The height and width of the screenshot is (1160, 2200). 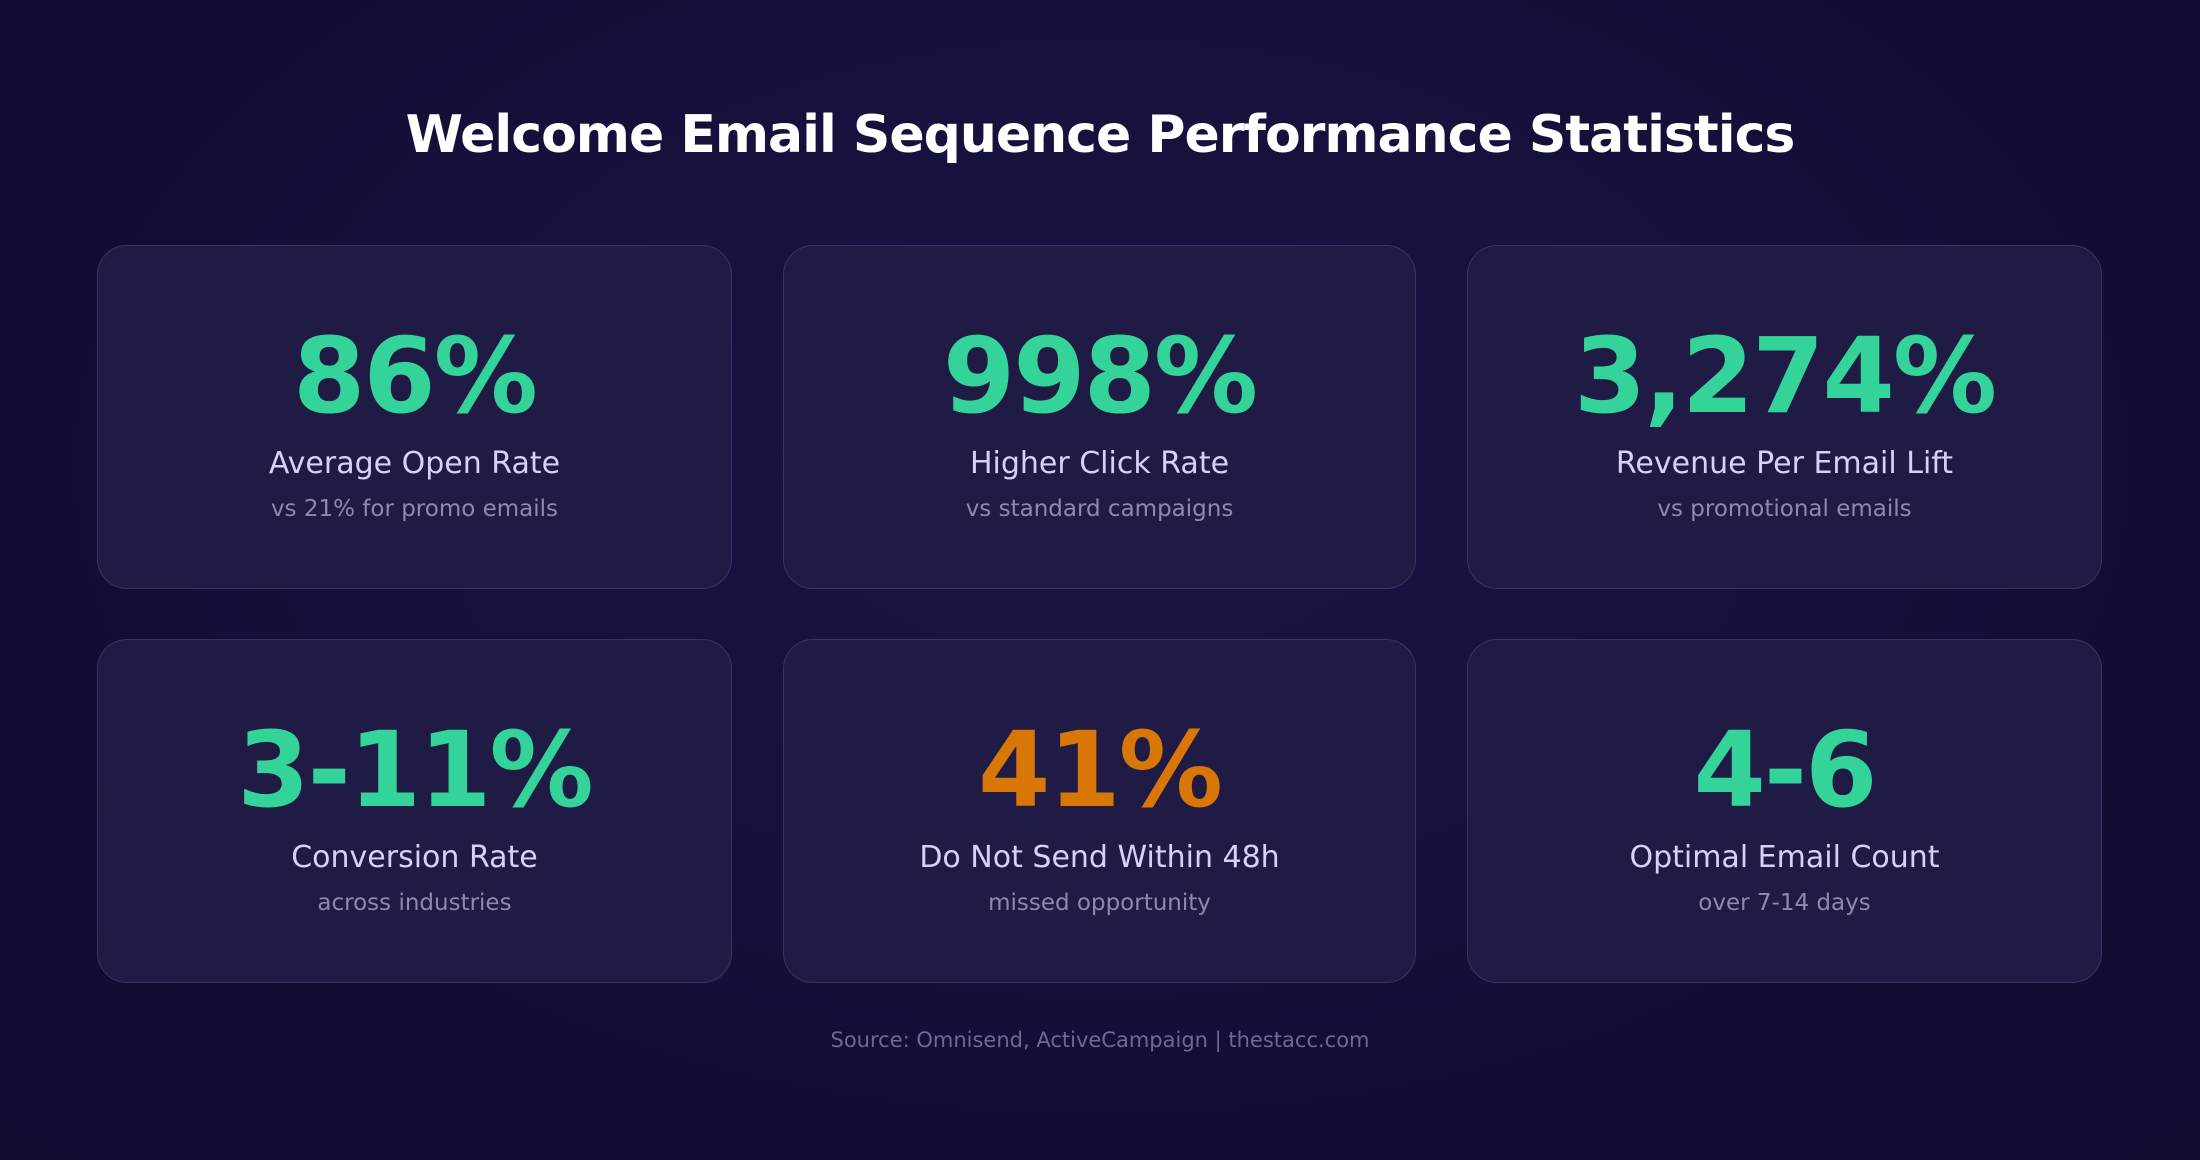 I want to click on stat-label: Conversion Rate, so click(x=414, y=857).